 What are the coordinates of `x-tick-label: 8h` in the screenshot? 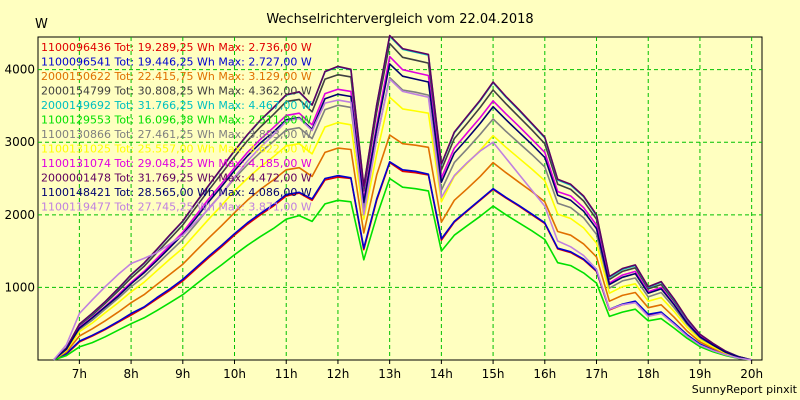 It's located at (130, 374).